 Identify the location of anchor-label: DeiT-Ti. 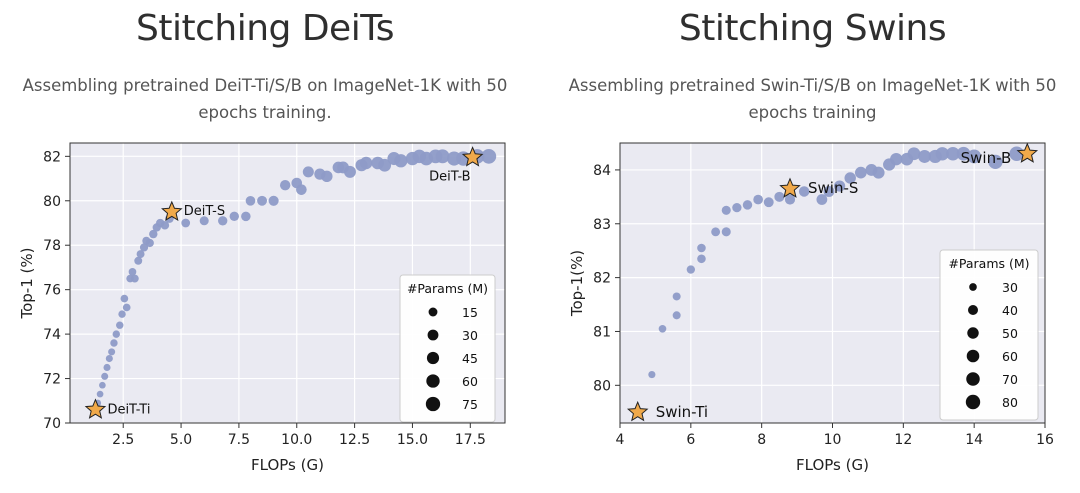
(128, 410).